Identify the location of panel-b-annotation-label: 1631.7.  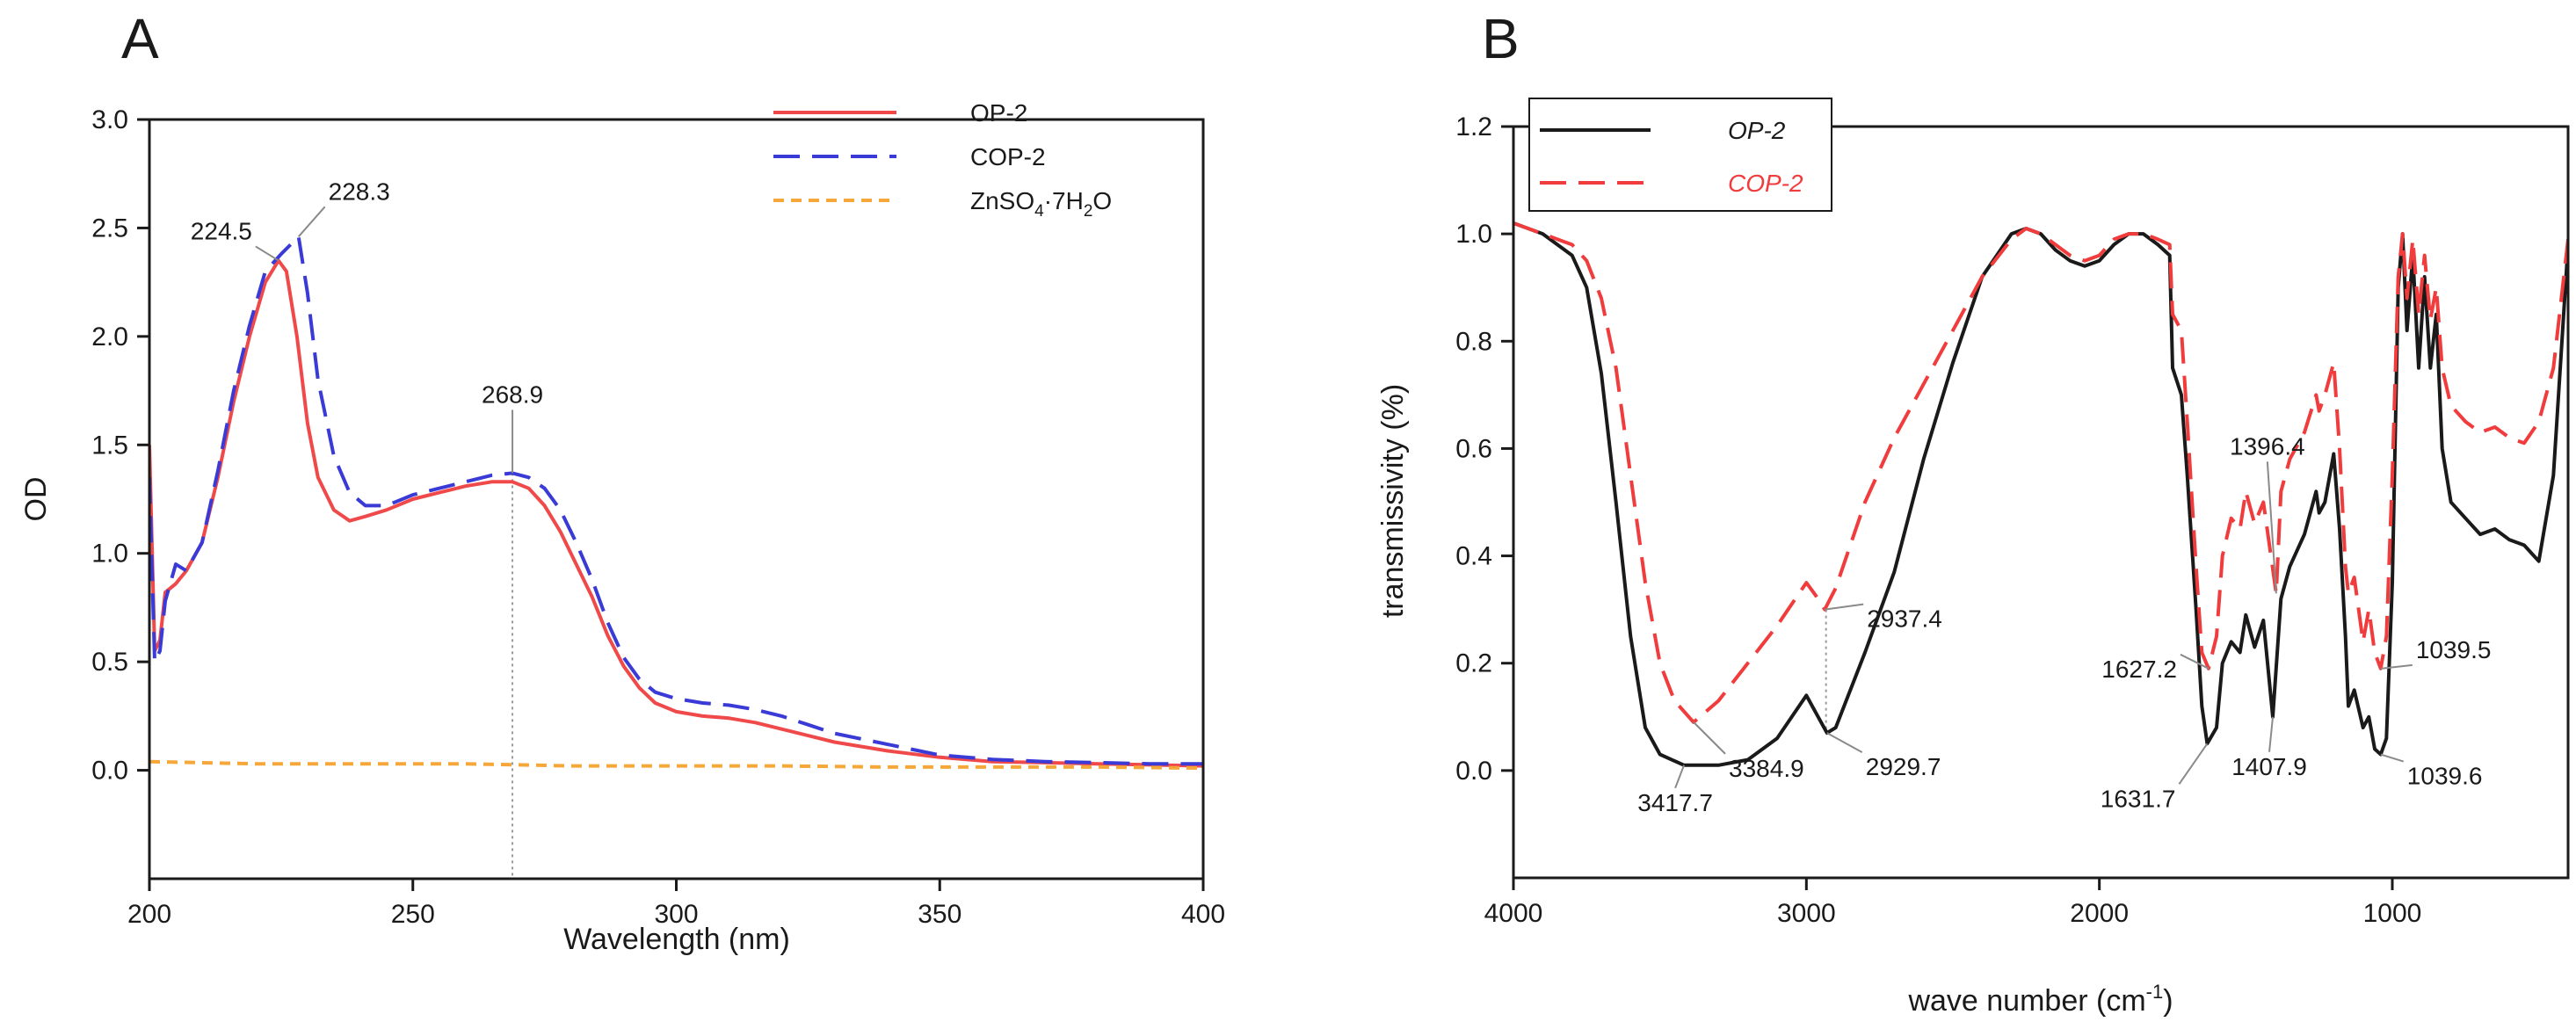
(2138, 798).